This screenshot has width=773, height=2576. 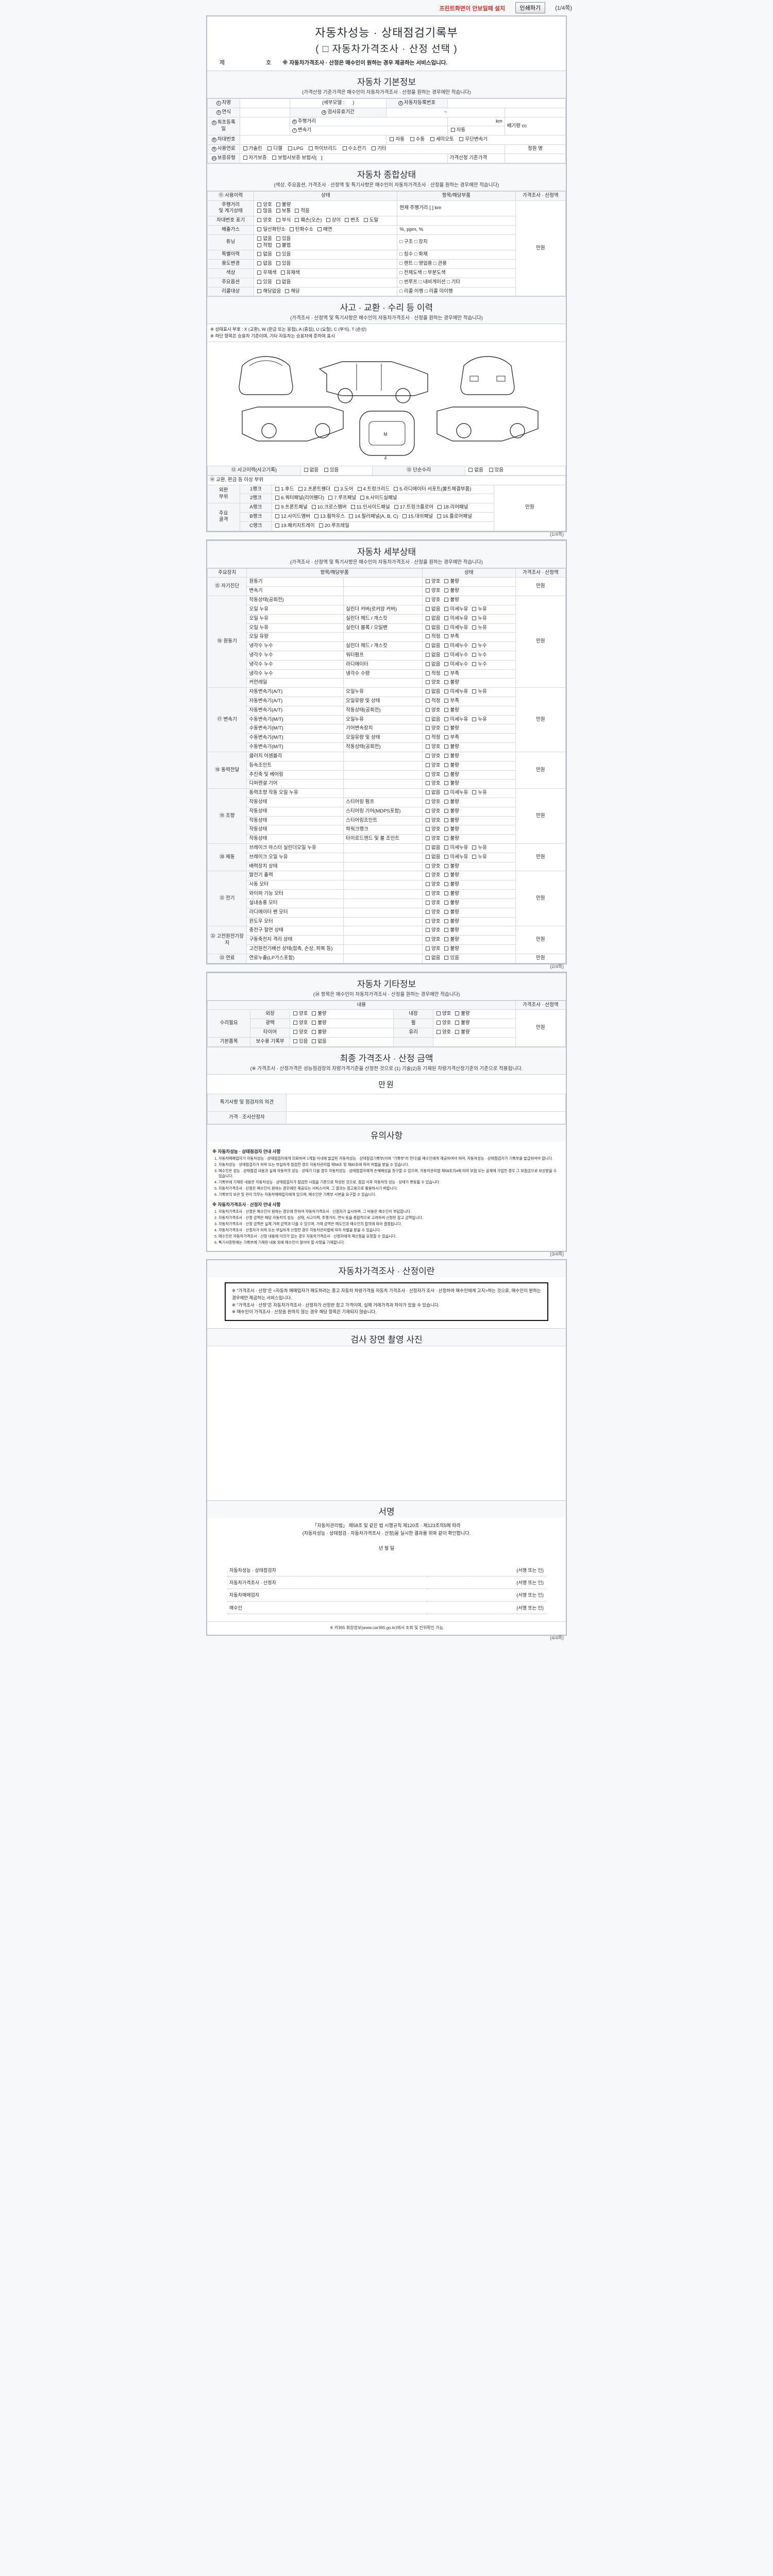 I want to click on checkbox-detail: 누수, so click(x=479, y=665).